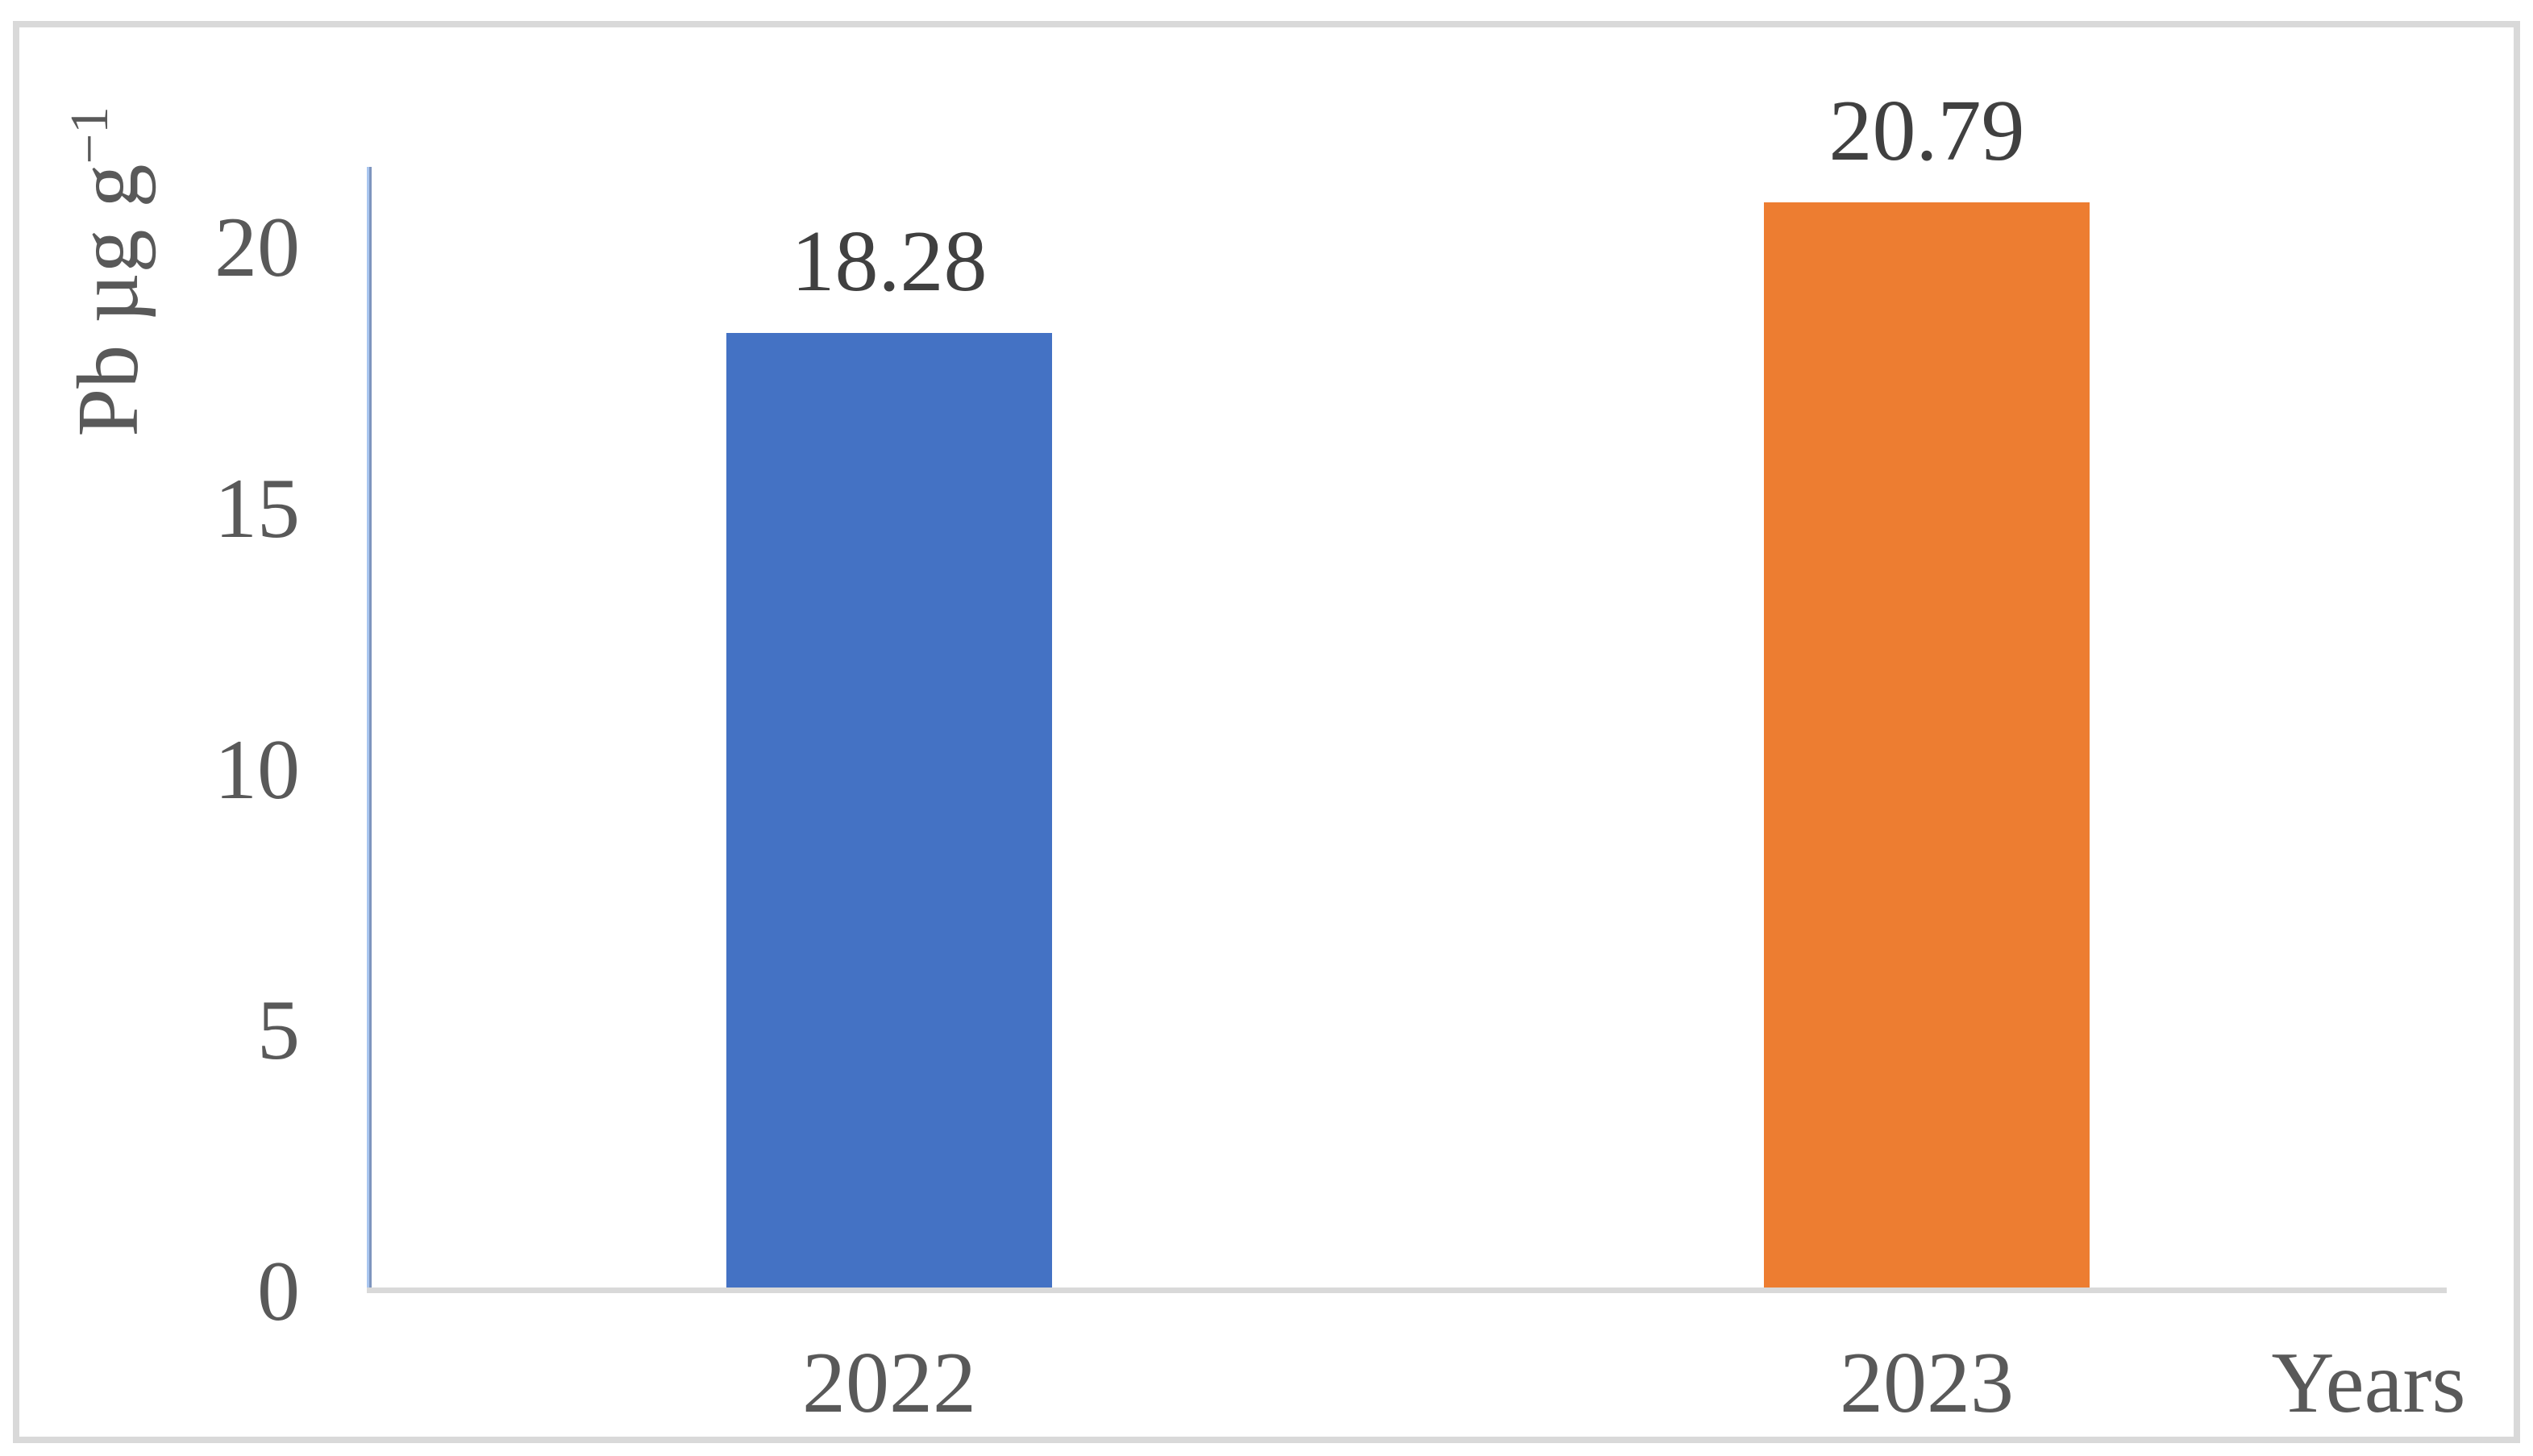 The width and height of the screenshot is (2533, 1456). I want to click on bar-2023, so click(1927, 745).